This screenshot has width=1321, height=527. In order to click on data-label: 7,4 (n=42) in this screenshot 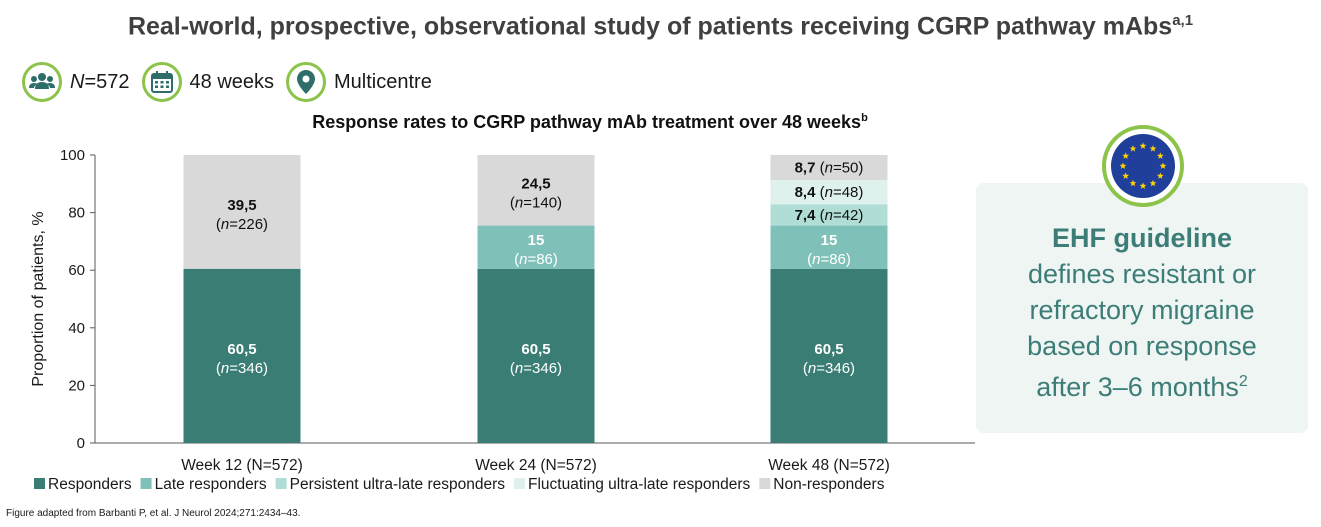, I will do `click(829, 215)`.